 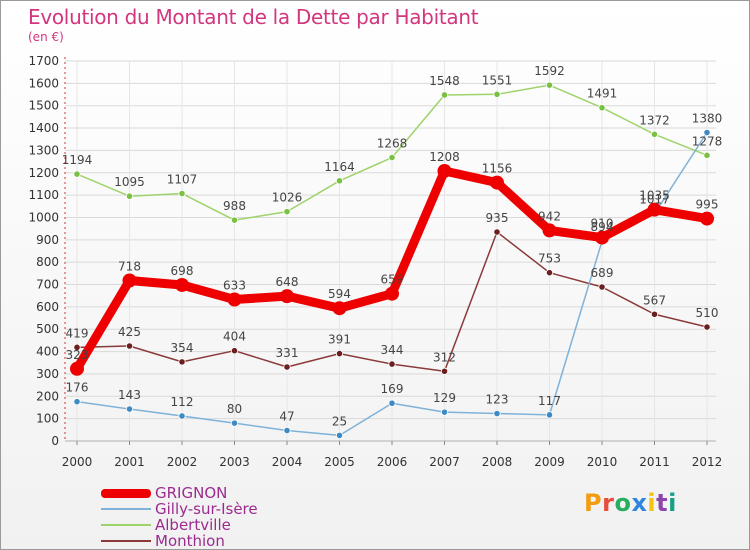 I want to click on y-tick-label: 900, so click(x=47, y=240).